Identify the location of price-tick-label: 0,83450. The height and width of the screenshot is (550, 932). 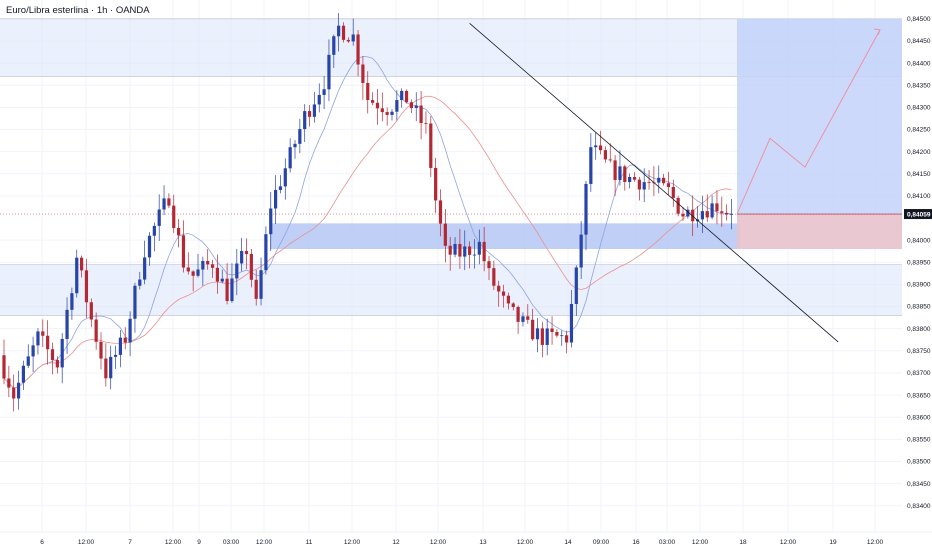
(919, 484).